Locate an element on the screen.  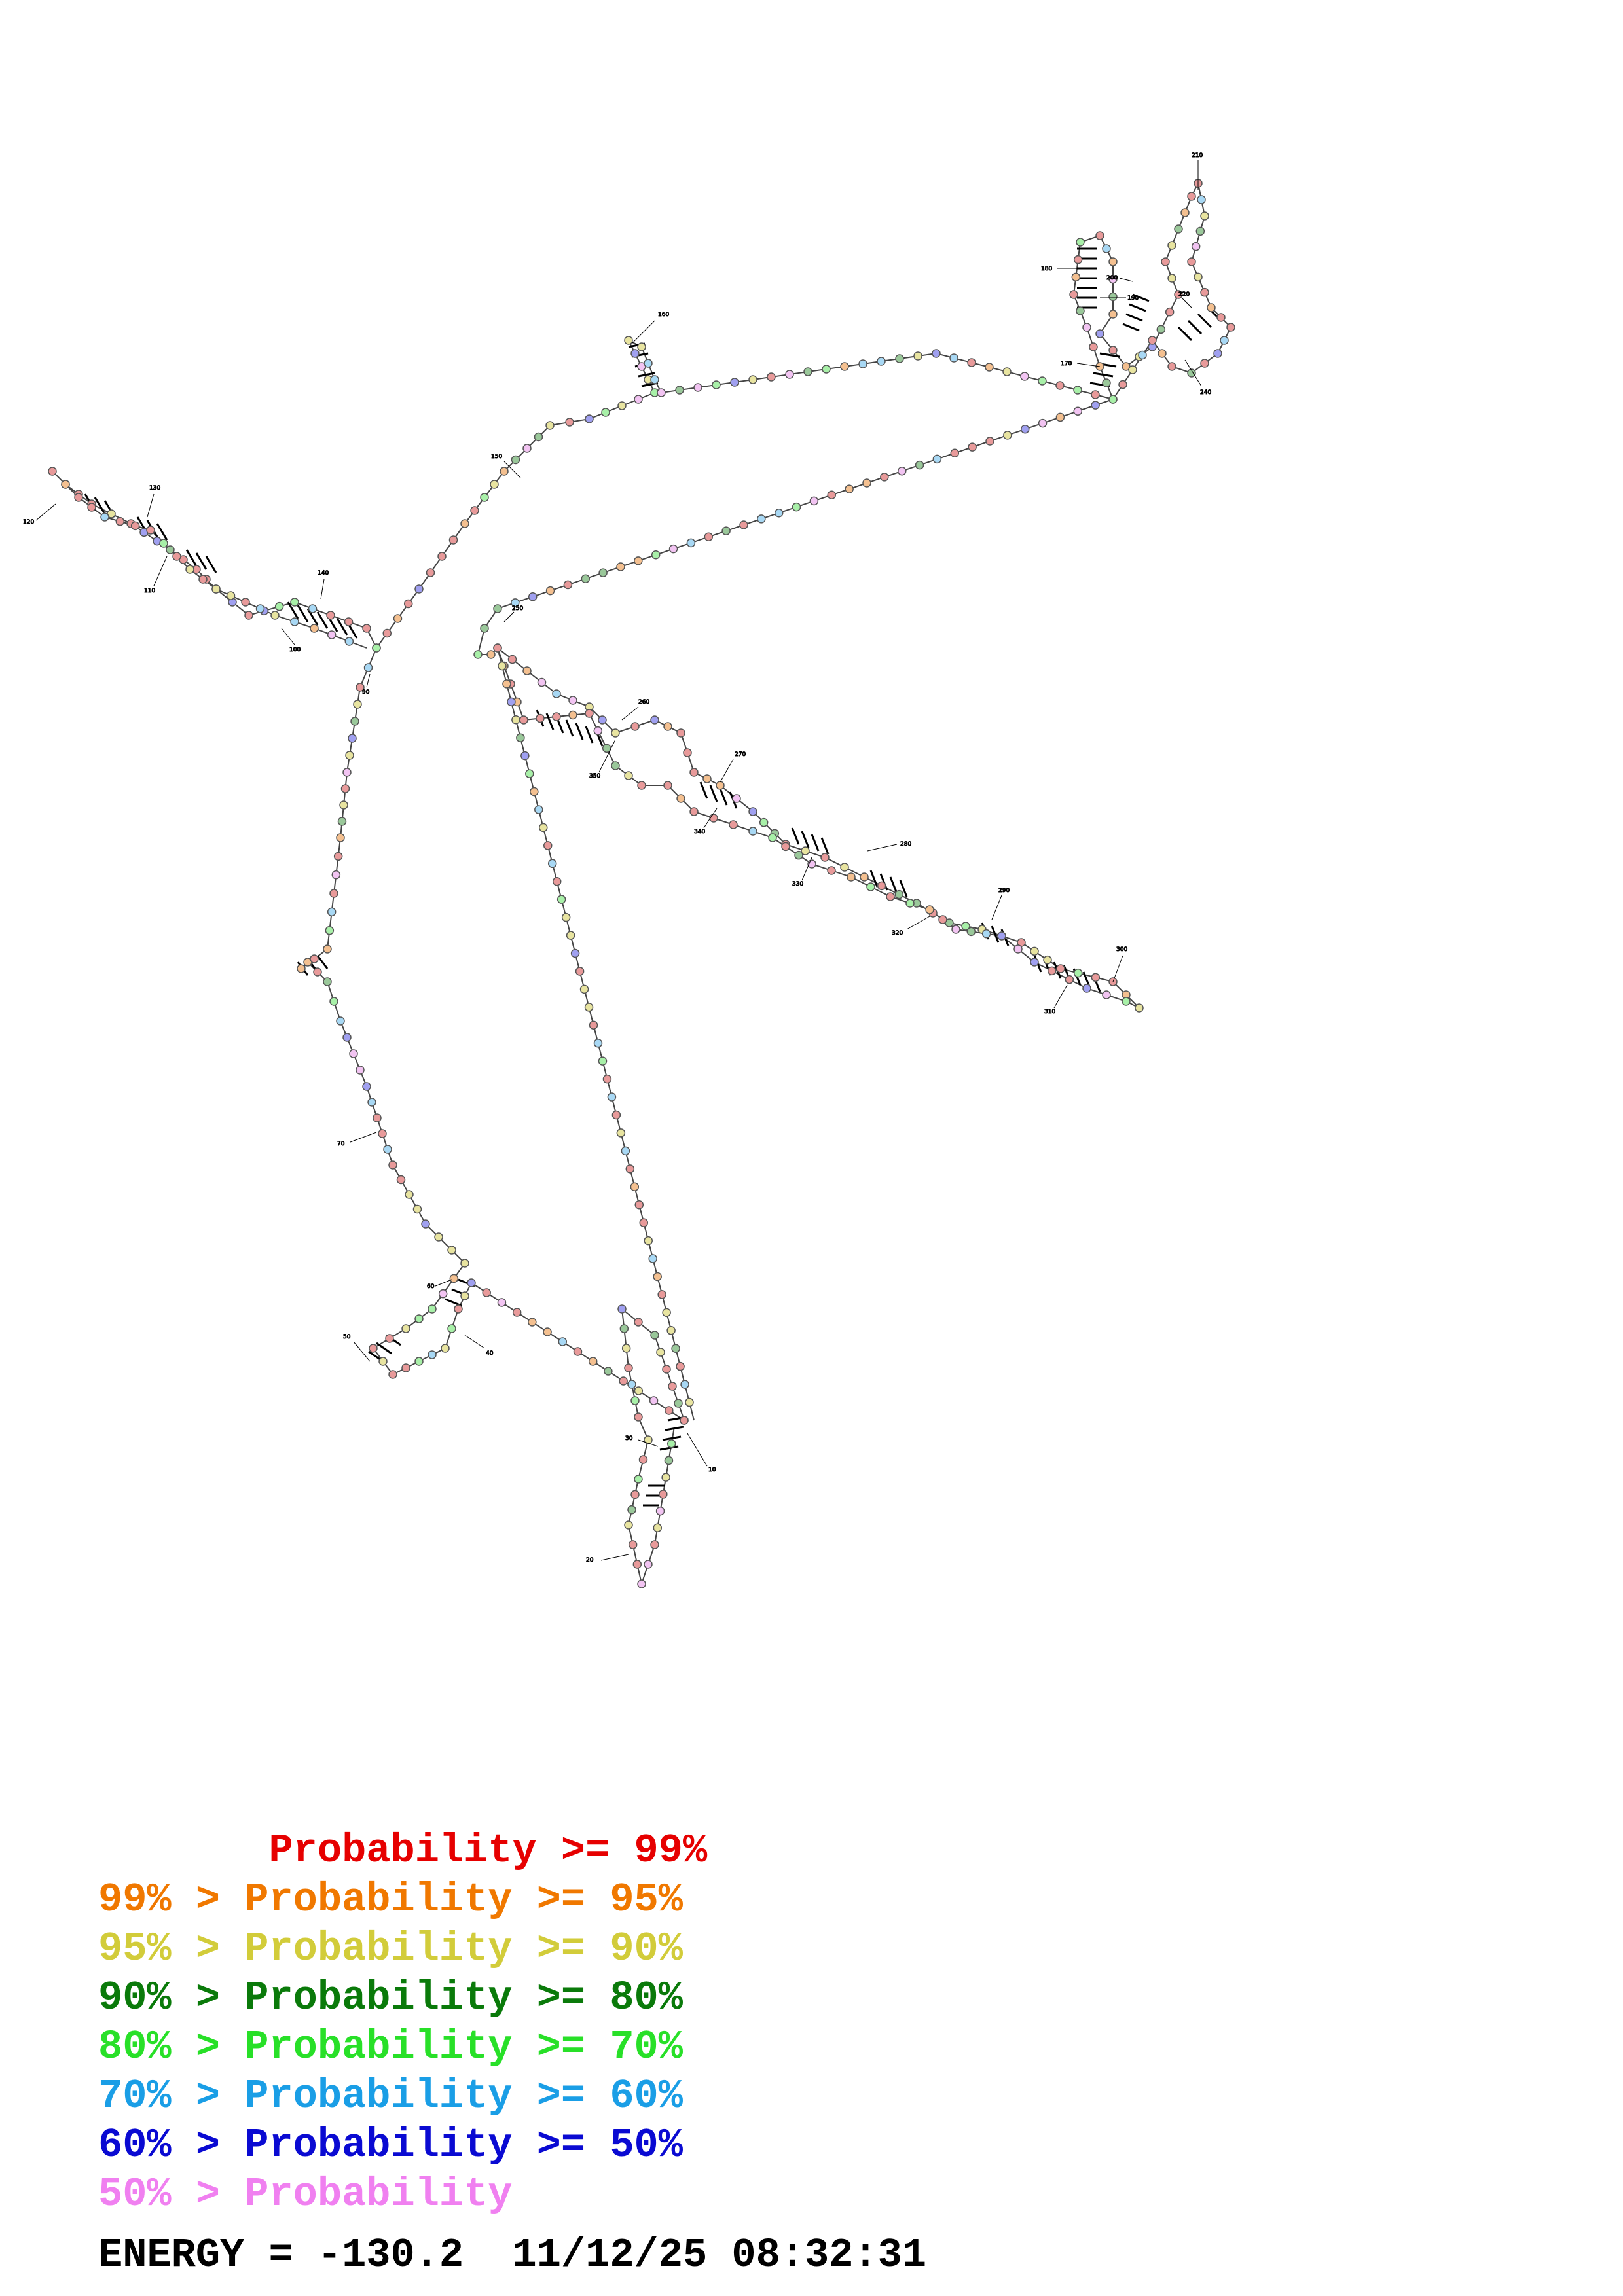
legend-prefix: 95% > is located at coordinates (171, 1949).